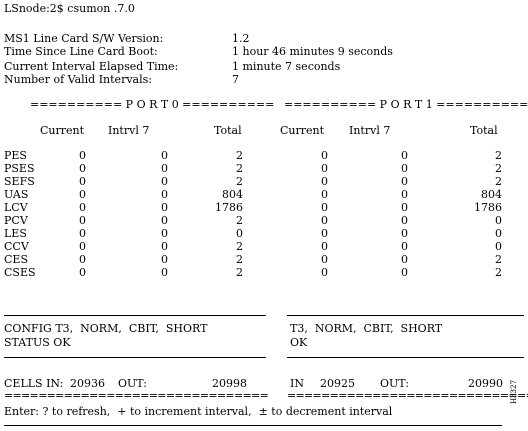 This screenshot has width=528, height=431. Describe the element at coordinates (324, 246) in the screenshot. I see `port1-ccv-current: 0` at that location.